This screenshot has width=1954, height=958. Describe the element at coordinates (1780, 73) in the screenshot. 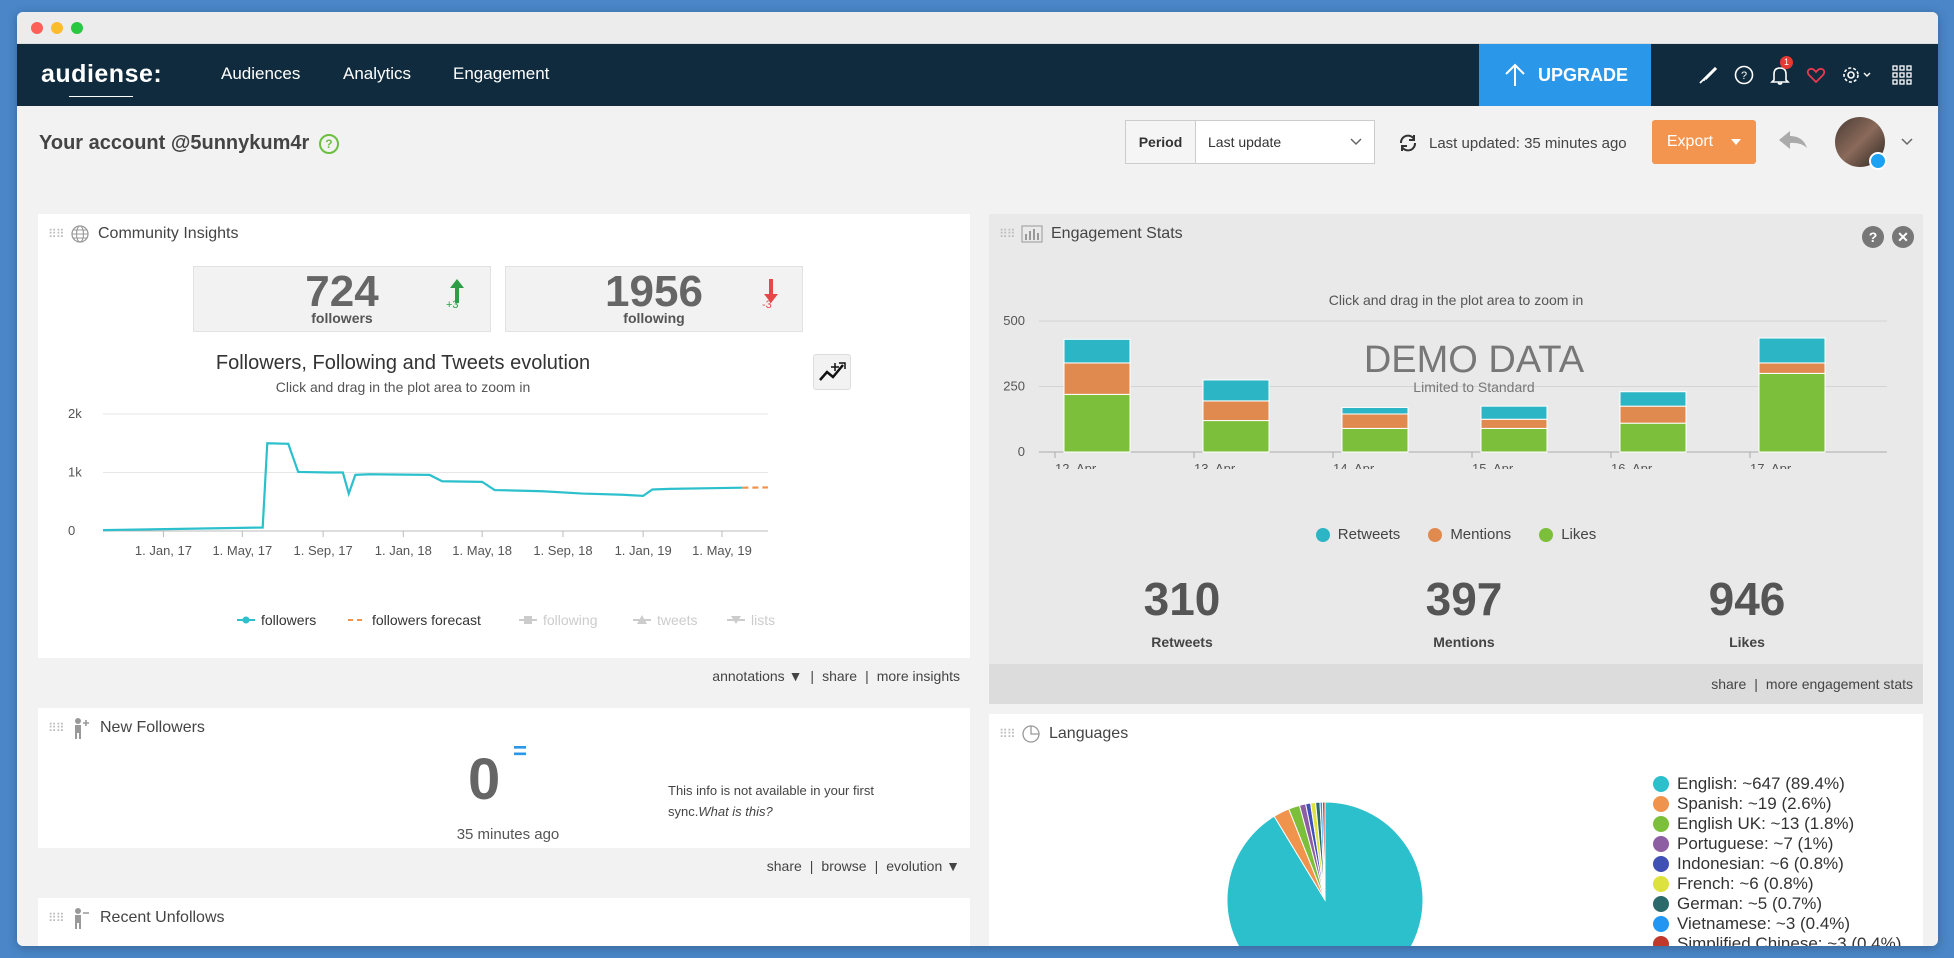

I see `notifications-bell-icon: 1` at that location.